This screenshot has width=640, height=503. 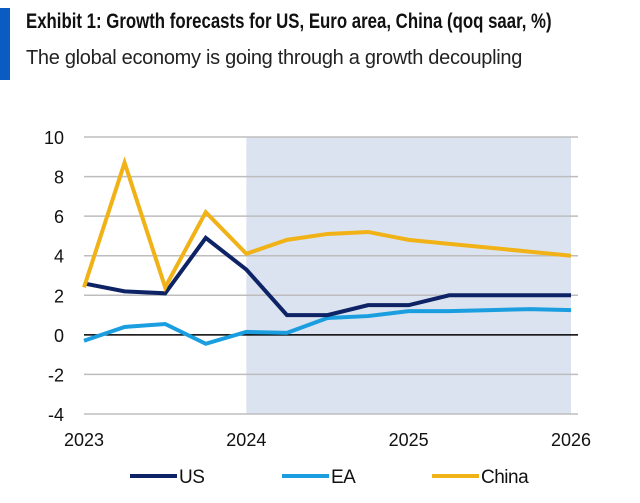 I want to click on y-tick-label: -4, so click(x=56, y=415).